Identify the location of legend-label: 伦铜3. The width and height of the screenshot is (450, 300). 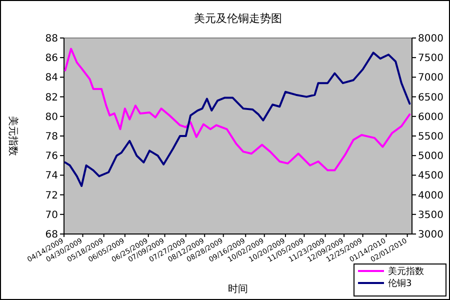
(400, 283).